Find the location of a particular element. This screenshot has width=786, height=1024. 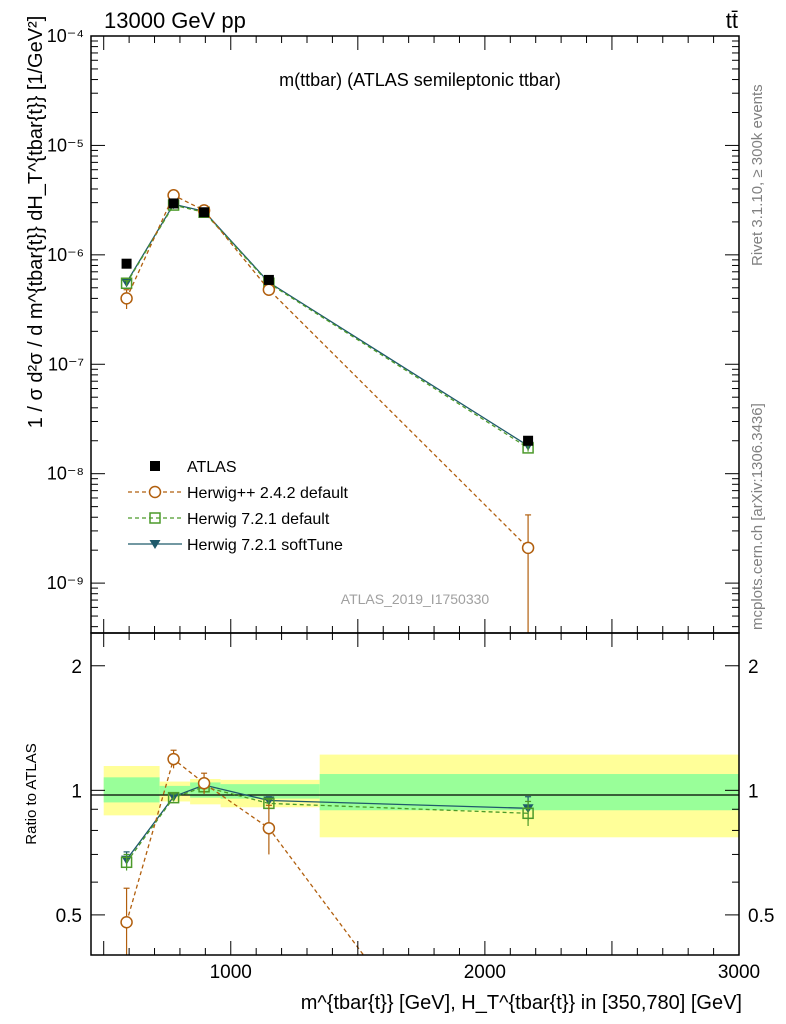

legend-label-herwig-7-2-1-default: Herwig 7.2.1 default is located at coordinates (258, 519).